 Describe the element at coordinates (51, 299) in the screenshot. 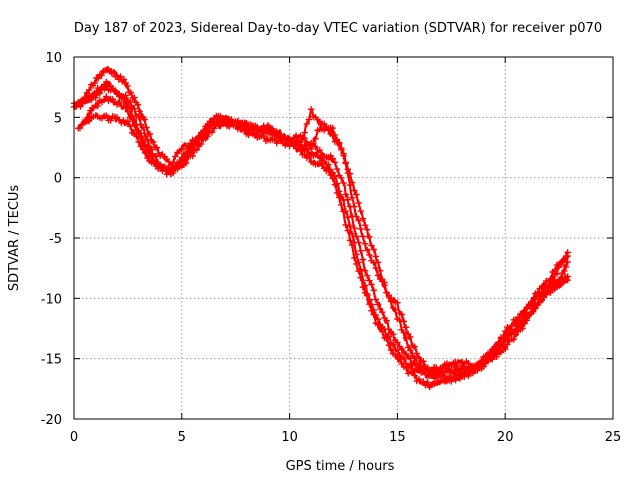

I see `y-tick-label: -10` at that location.